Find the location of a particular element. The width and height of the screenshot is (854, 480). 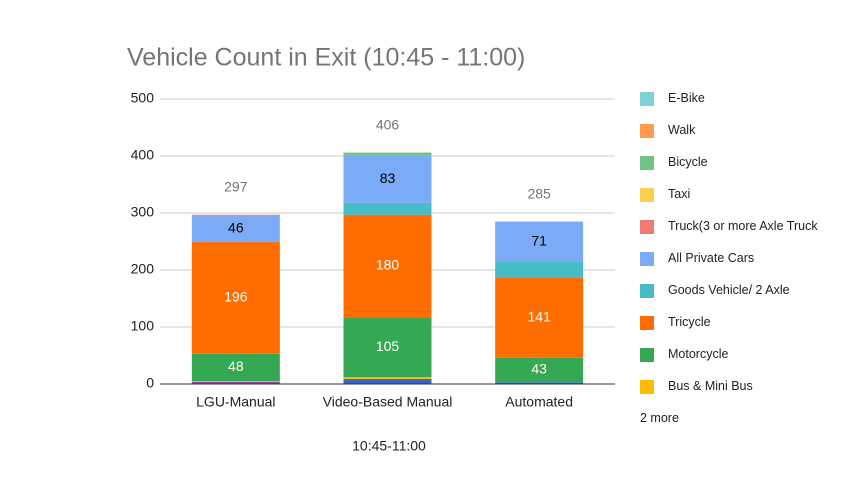

data-label: 180 is located at coordinates (388, 265).